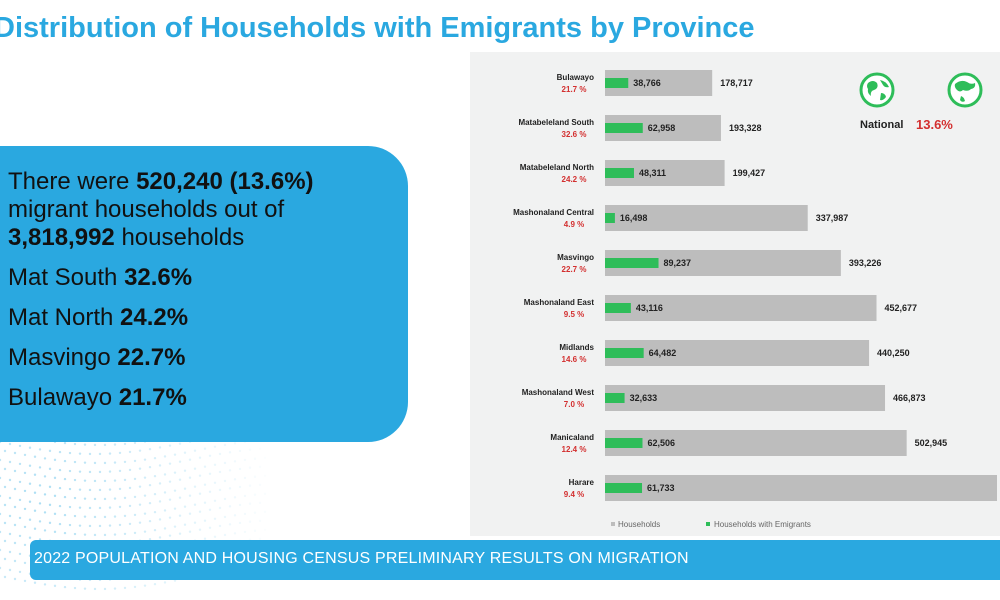 The height and width of the screenshot is (600, 1000). I want to click on category-label: Matabeleland South, so click(556, 122).